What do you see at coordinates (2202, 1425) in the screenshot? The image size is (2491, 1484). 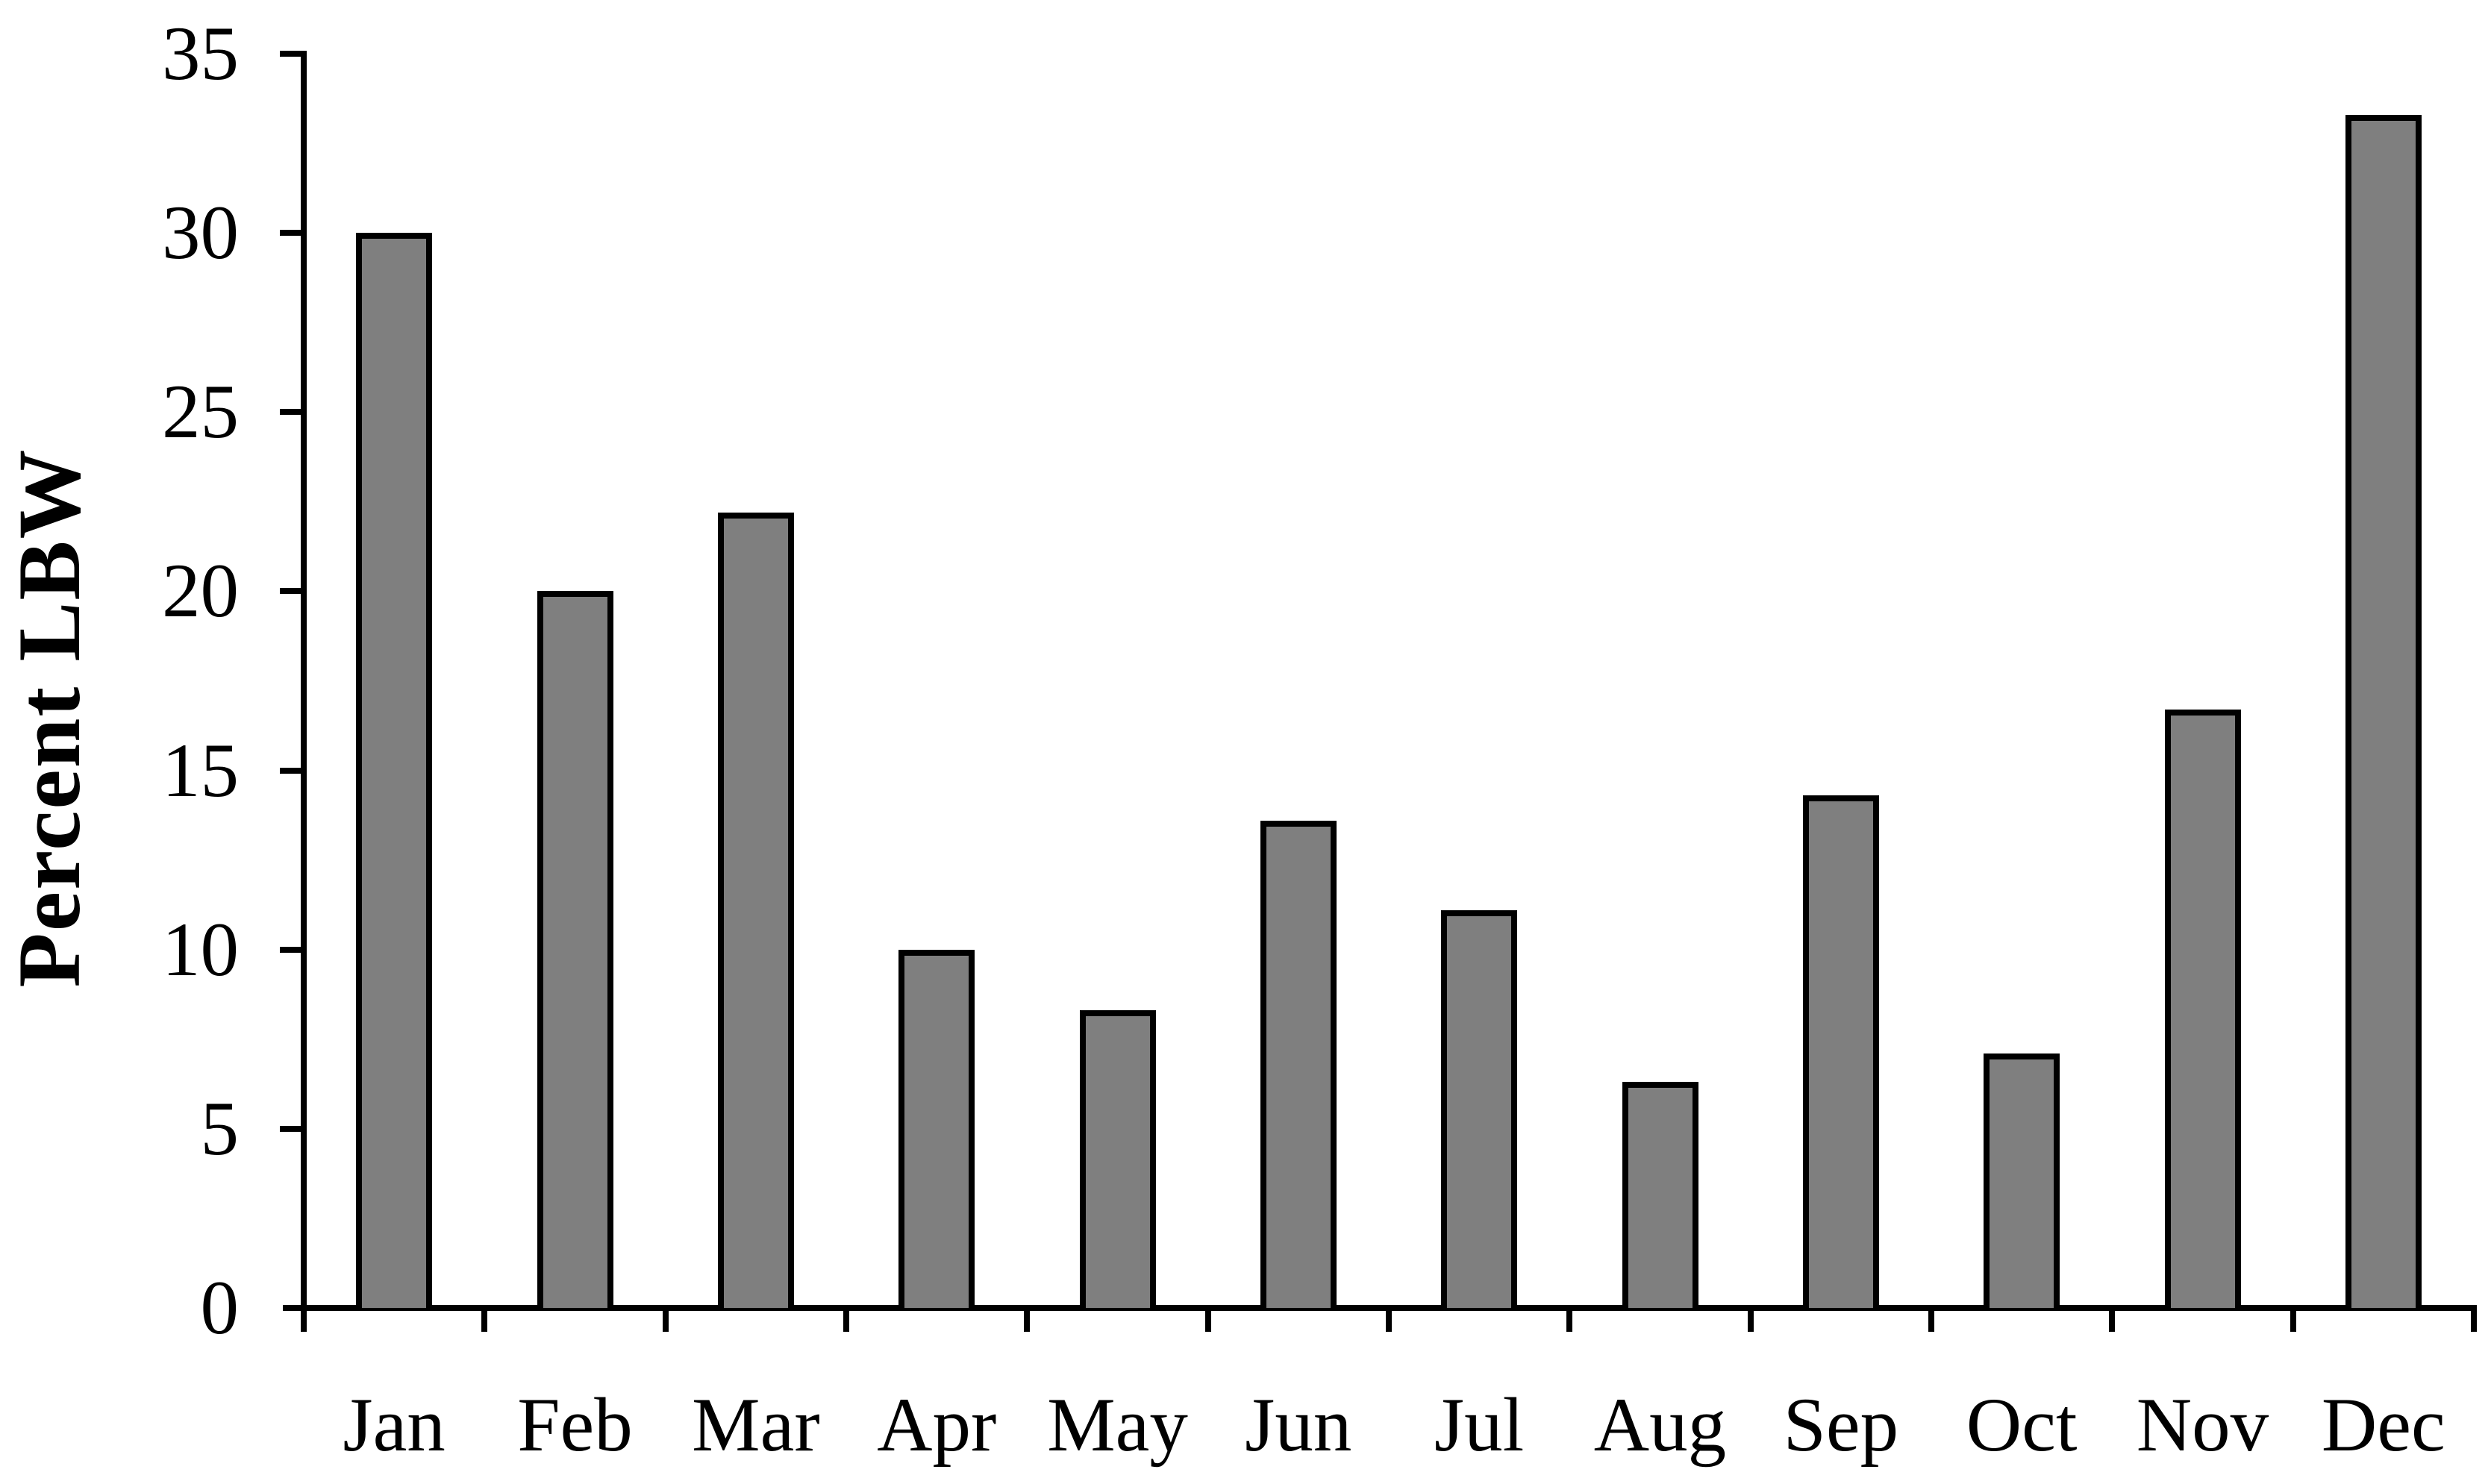 I see `x-tick-label-nov: Nov` at bounding box center [2202, 1425].